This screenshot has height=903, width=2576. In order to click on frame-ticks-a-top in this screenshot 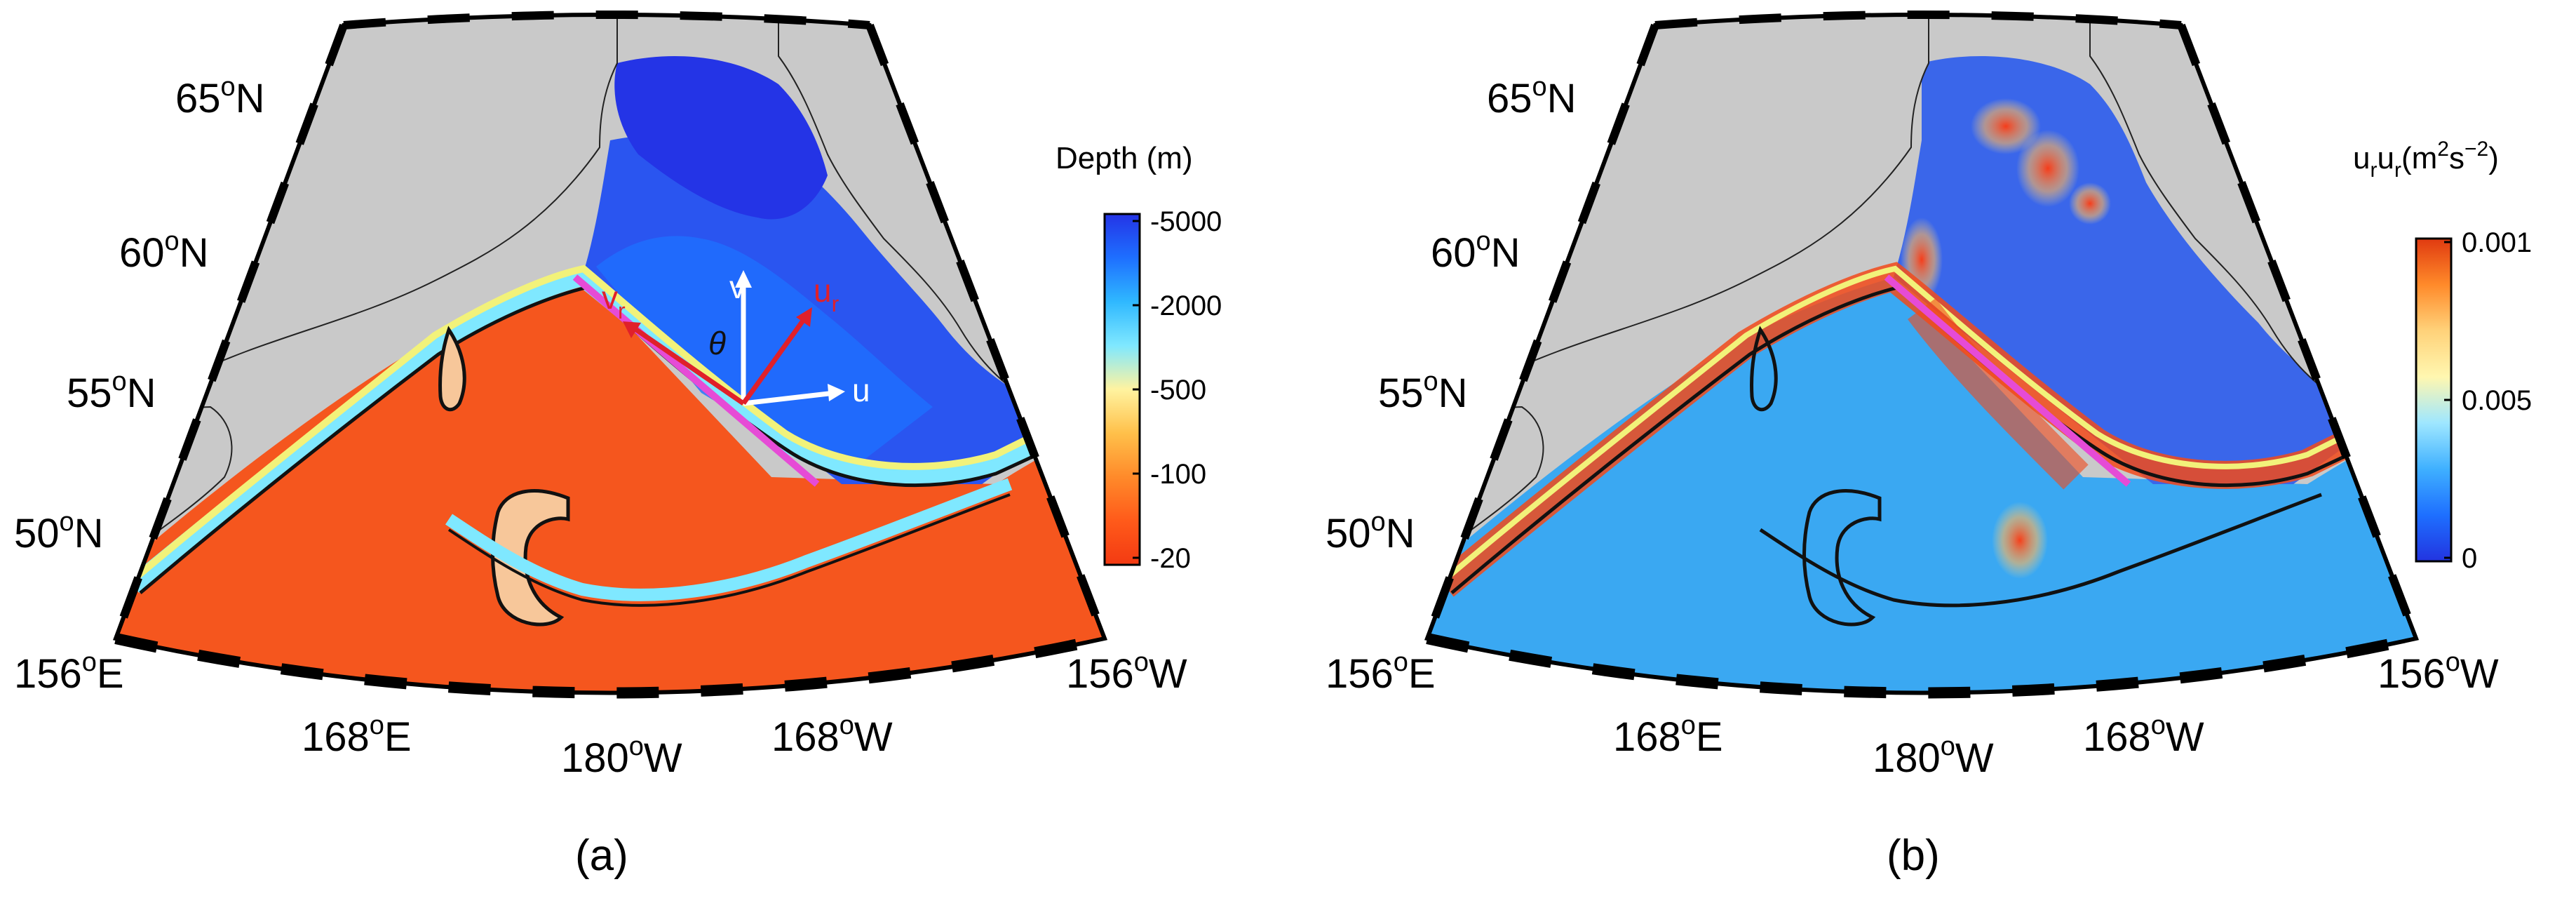, I will do `click(606, 20)`.